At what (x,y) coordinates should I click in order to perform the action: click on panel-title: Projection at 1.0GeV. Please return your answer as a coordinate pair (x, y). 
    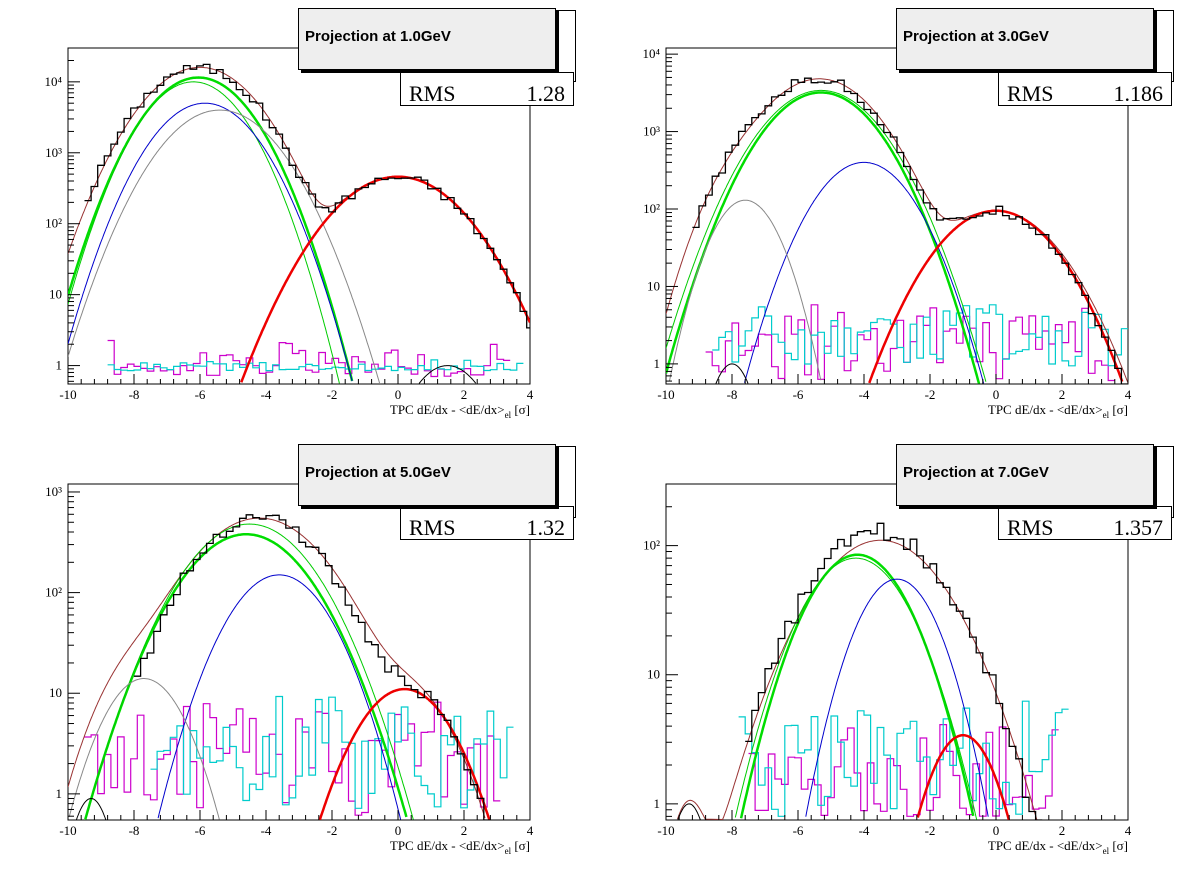
    Looking at the image, I should click on (427, 39).